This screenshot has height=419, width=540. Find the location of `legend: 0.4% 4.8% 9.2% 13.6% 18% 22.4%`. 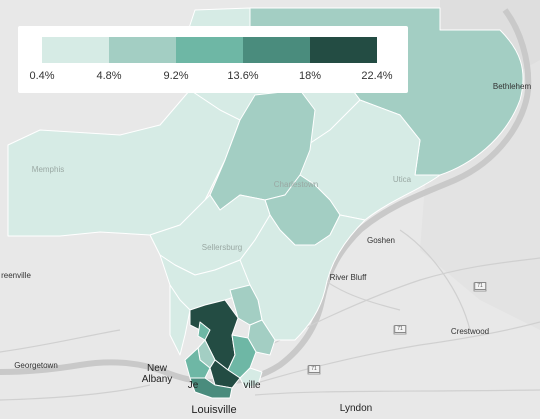

legend: 0.4% 4.8% 9.2% 13.6% 18% 22.4% is located at coordinates (213, 59).